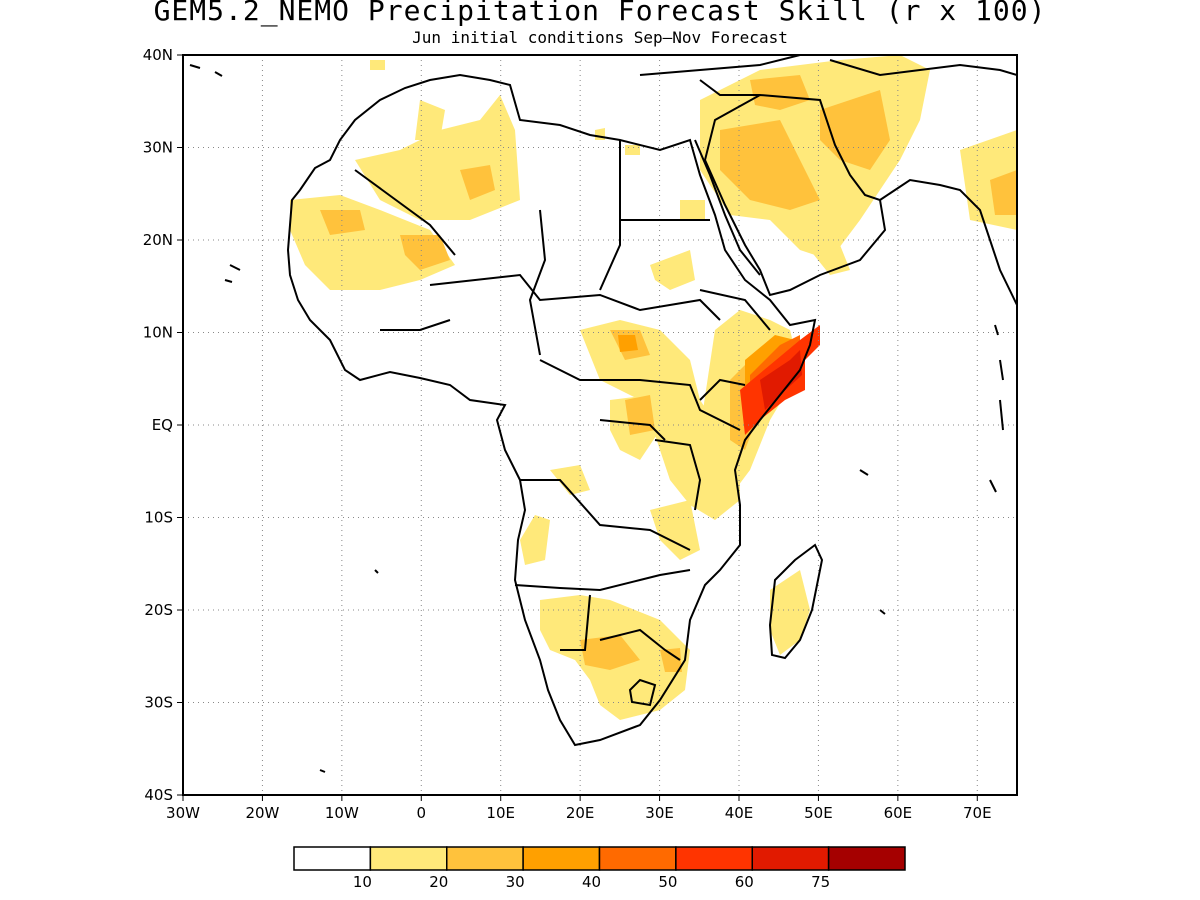 The height and width of the screenshot is (900, 1200). Describe the element at coordinates (362, 882) in the screenshot. I see `colorbar-label: 10` at that location.